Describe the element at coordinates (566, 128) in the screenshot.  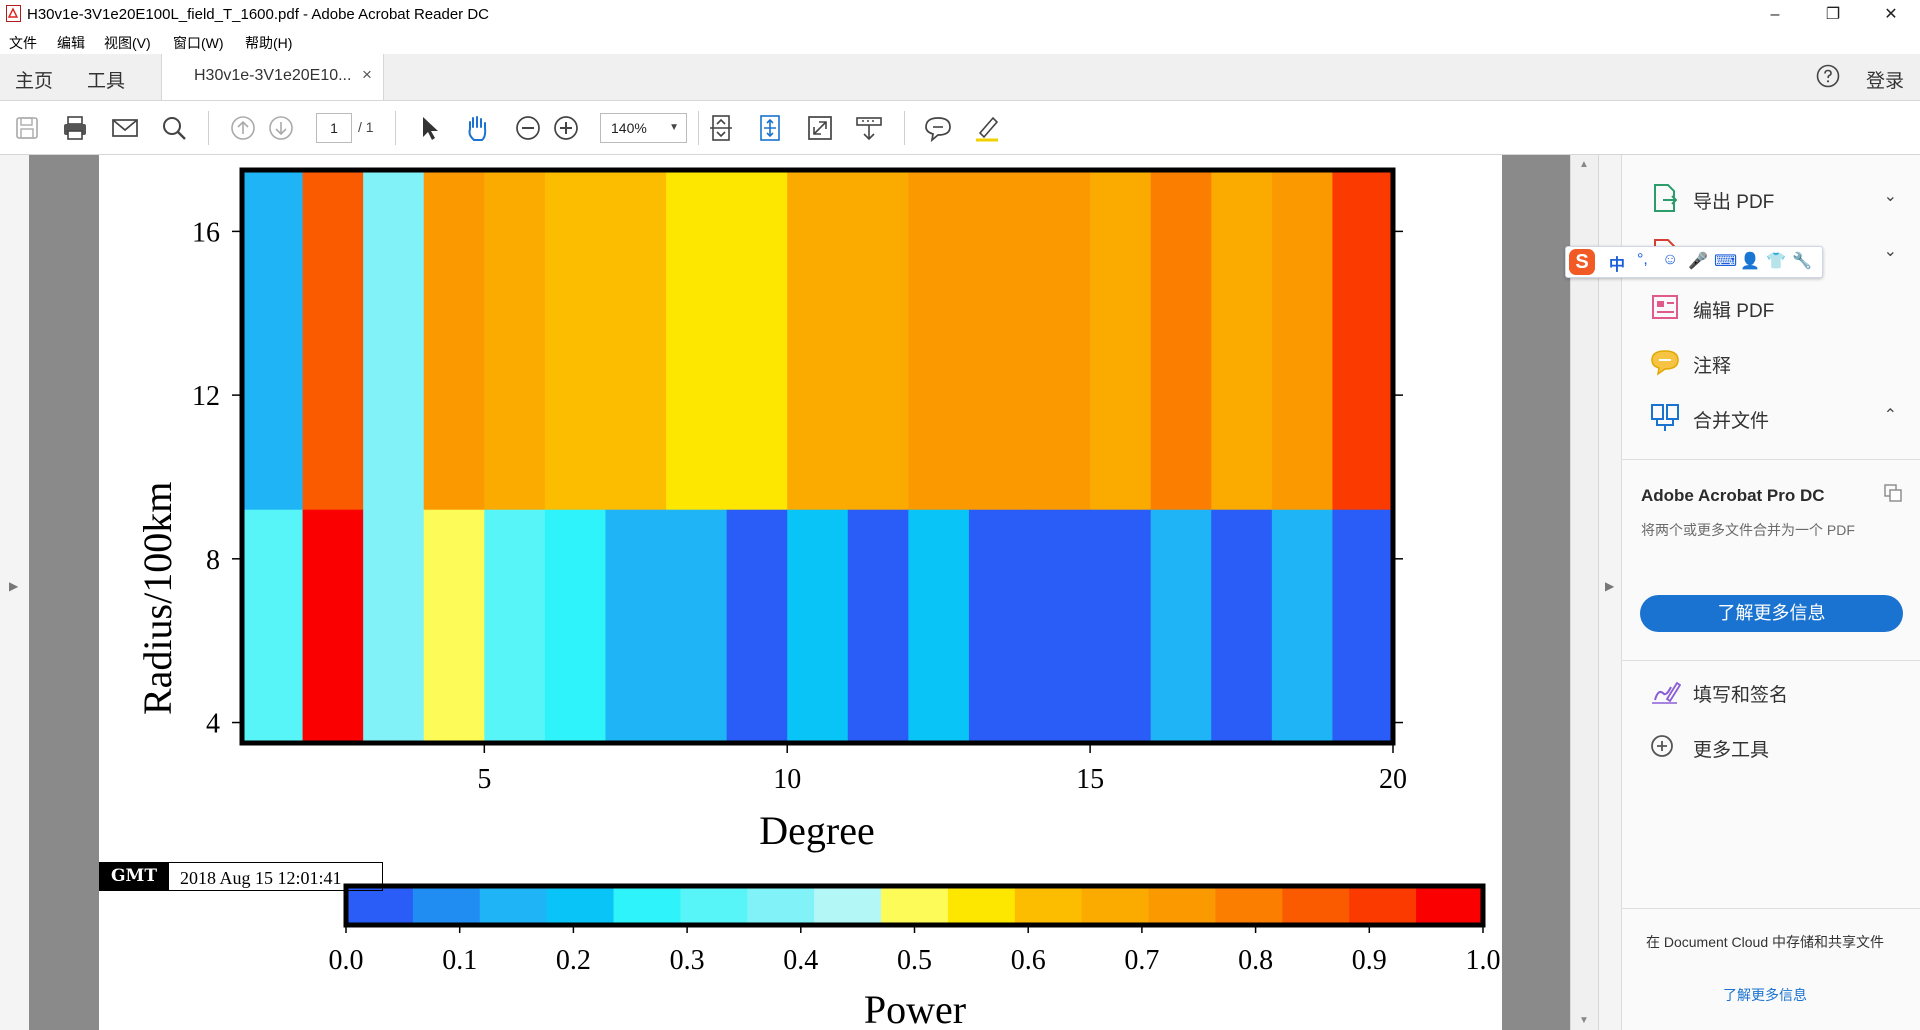
I see `zoom-in-icon` at that location.